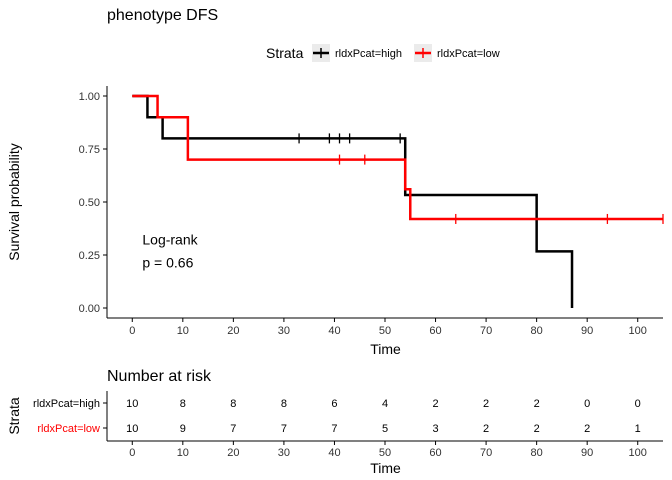 Image resolution: width=672 pixels, height=480 pixels. What do you see at coordinates (89, 150) in the screenshot?
I see `y-tick-label: 0.75` at bounding box center [89, 150].